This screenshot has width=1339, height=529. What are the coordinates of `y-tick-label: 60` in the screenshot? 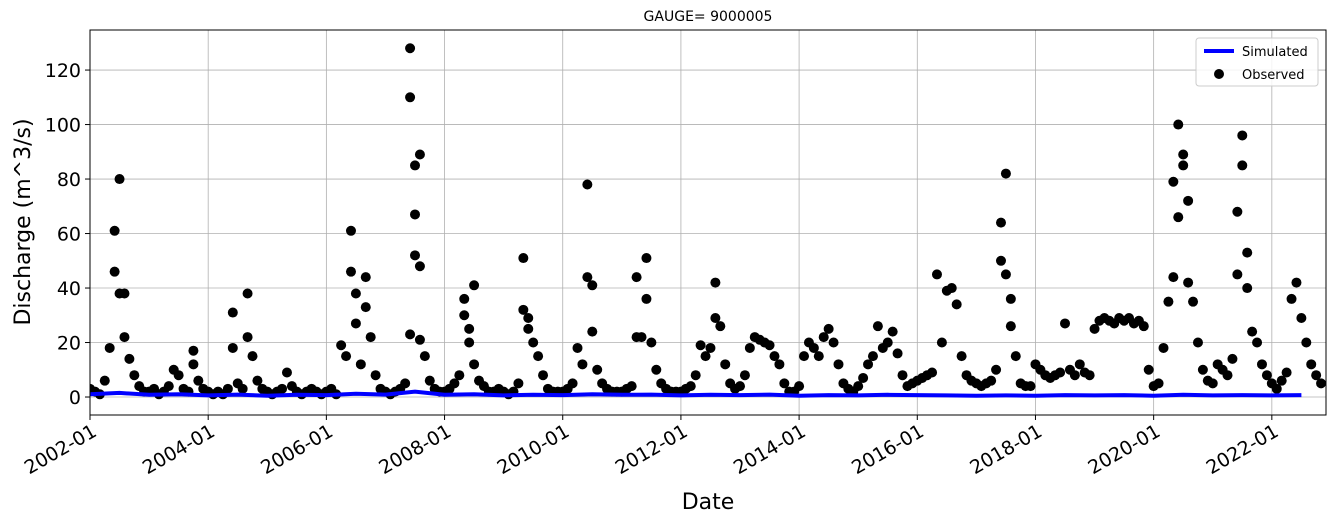 It's located at (69, 235).